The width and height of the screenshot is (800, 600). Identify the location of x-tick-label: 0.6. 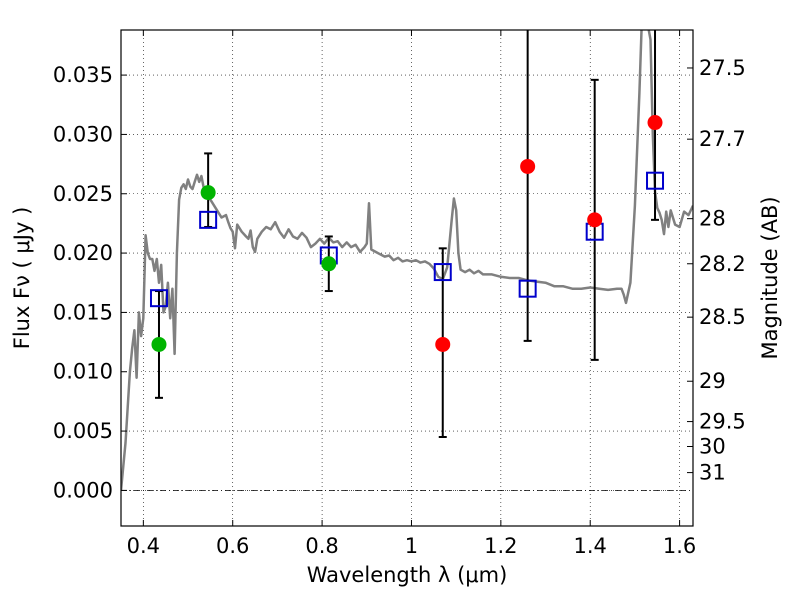
(232, 546).